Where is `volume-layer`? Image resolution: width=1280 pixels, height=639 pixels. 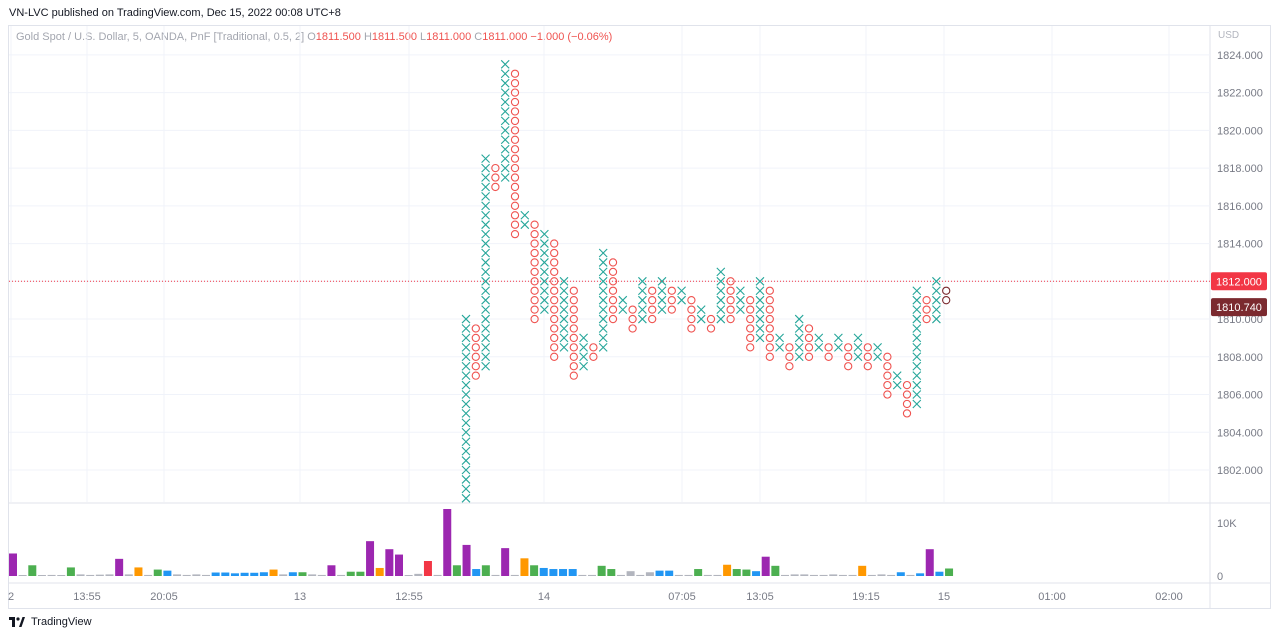
volume-layer is located at coordinates (481, 542).